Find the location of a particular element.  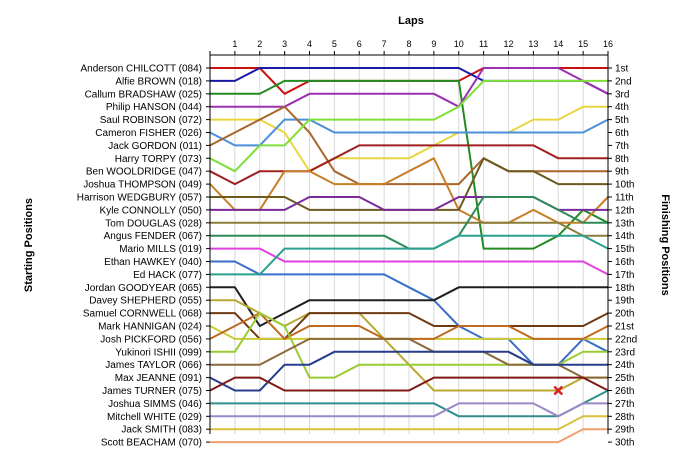

driver-label: Davey SHEPHERD (055) is located at coordinates (145, 301).